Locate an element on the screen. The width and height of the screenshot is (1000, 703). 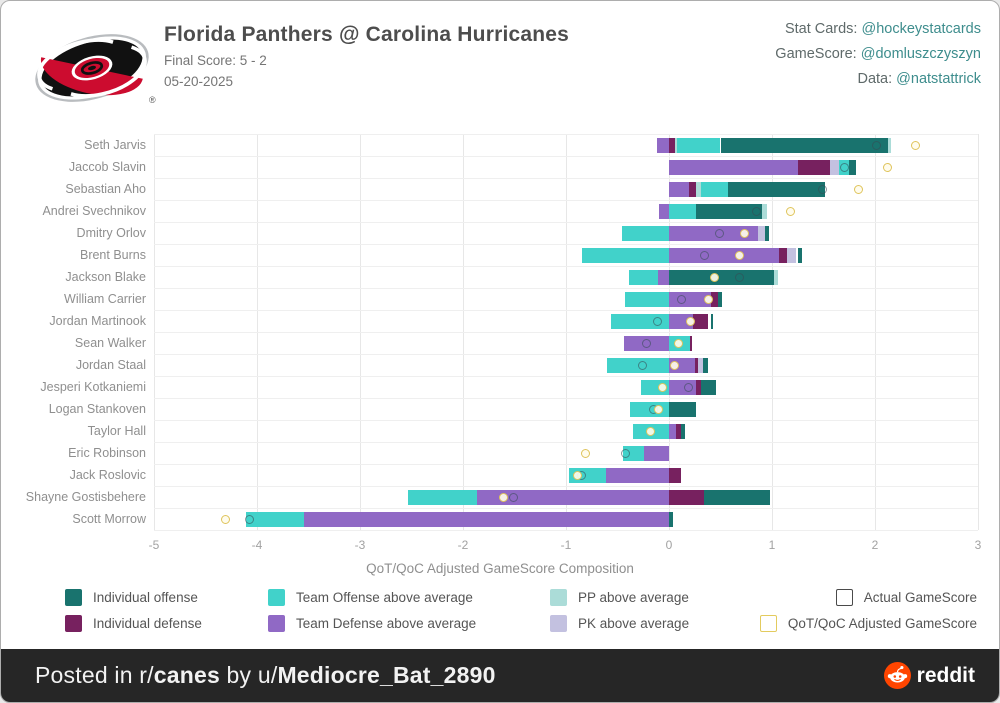
legend-pk: PK above average is located at coordinates (619, 623).